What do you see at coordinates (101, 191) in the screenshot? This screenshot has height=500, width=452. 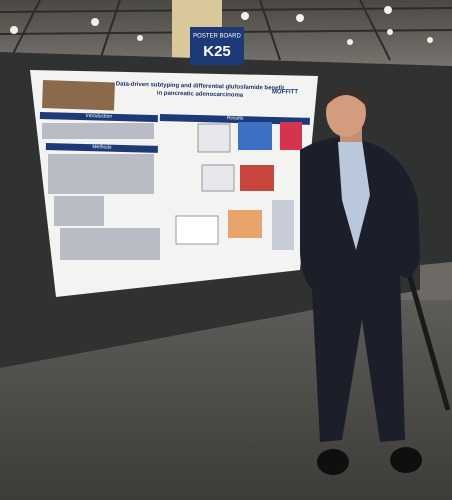 I see `poster-body-text` at bounding box center [101, 191].